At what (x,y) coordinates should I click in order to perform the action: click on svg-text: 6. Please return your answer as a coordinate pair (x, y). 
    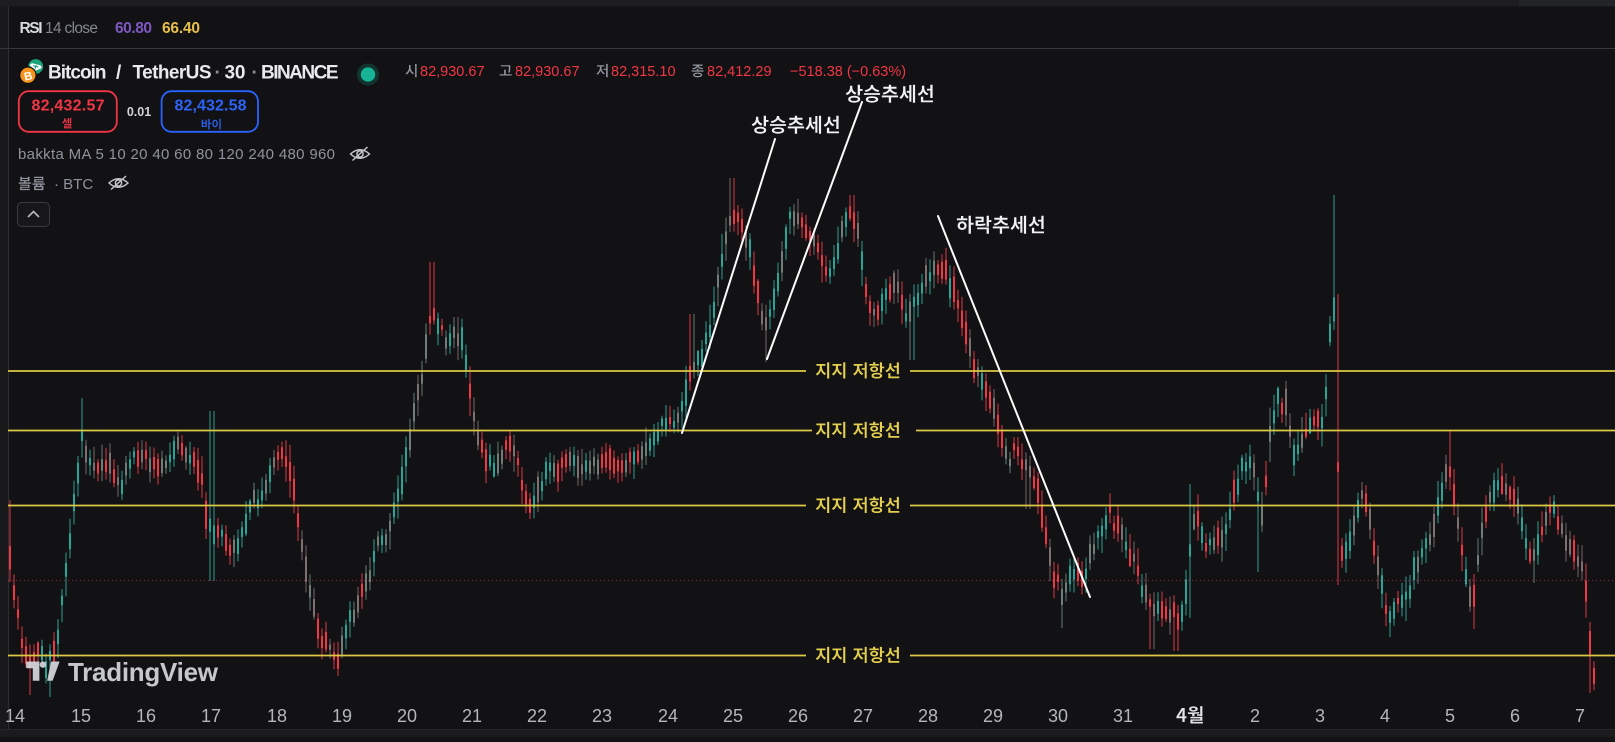
    Looking at the image, I should click on (1515, 716).